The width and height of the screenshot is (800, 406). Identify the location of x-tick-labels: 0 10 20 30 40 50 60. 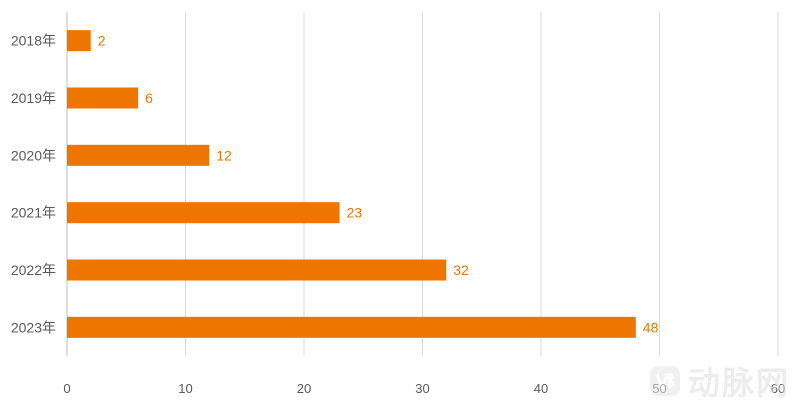
(424, 388).